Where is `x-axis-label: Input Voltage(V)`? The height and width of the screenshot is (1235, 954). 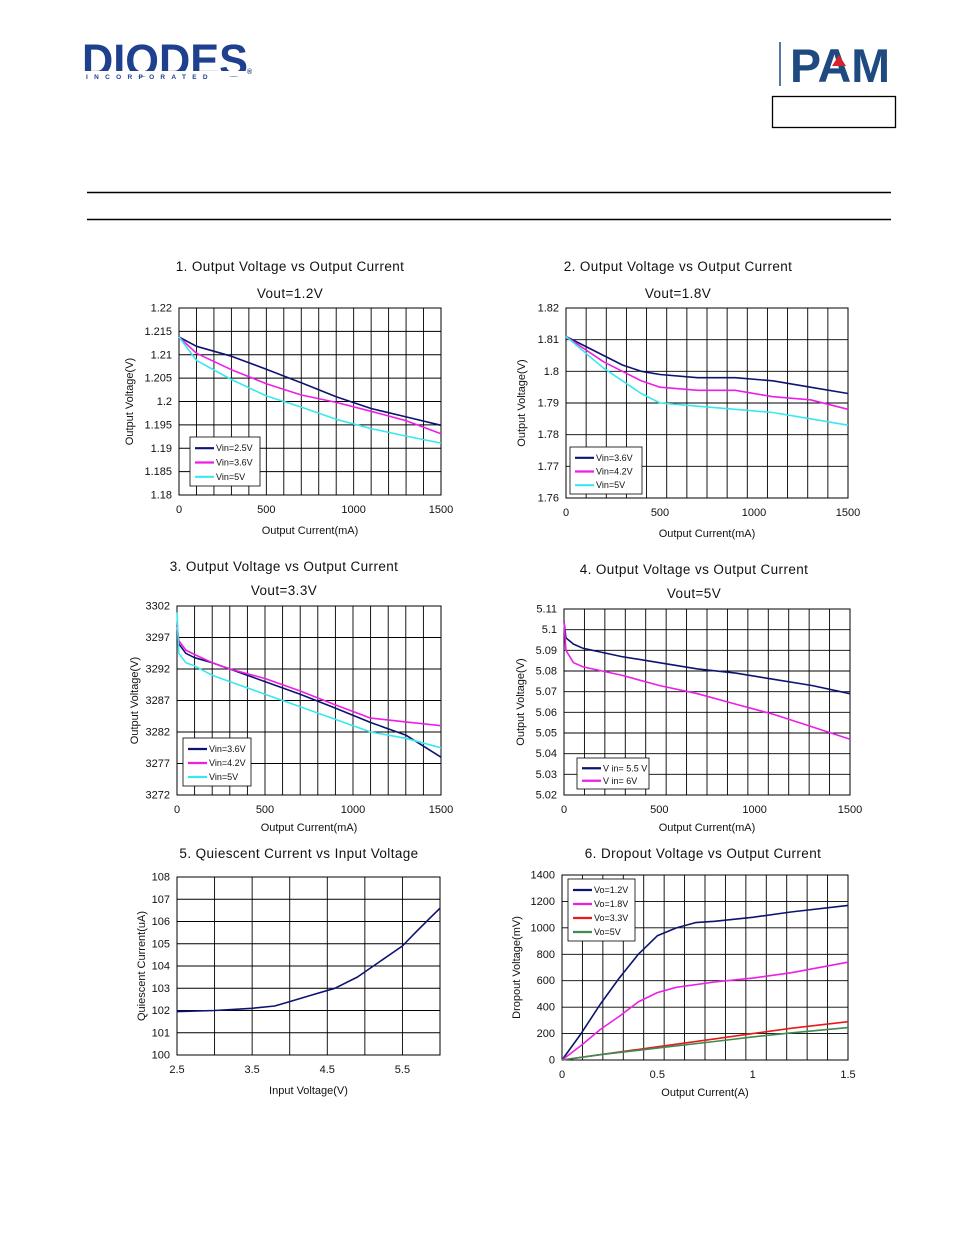
x-axis-label: Input Voltage(V) is located at coordinates (308, 1091).